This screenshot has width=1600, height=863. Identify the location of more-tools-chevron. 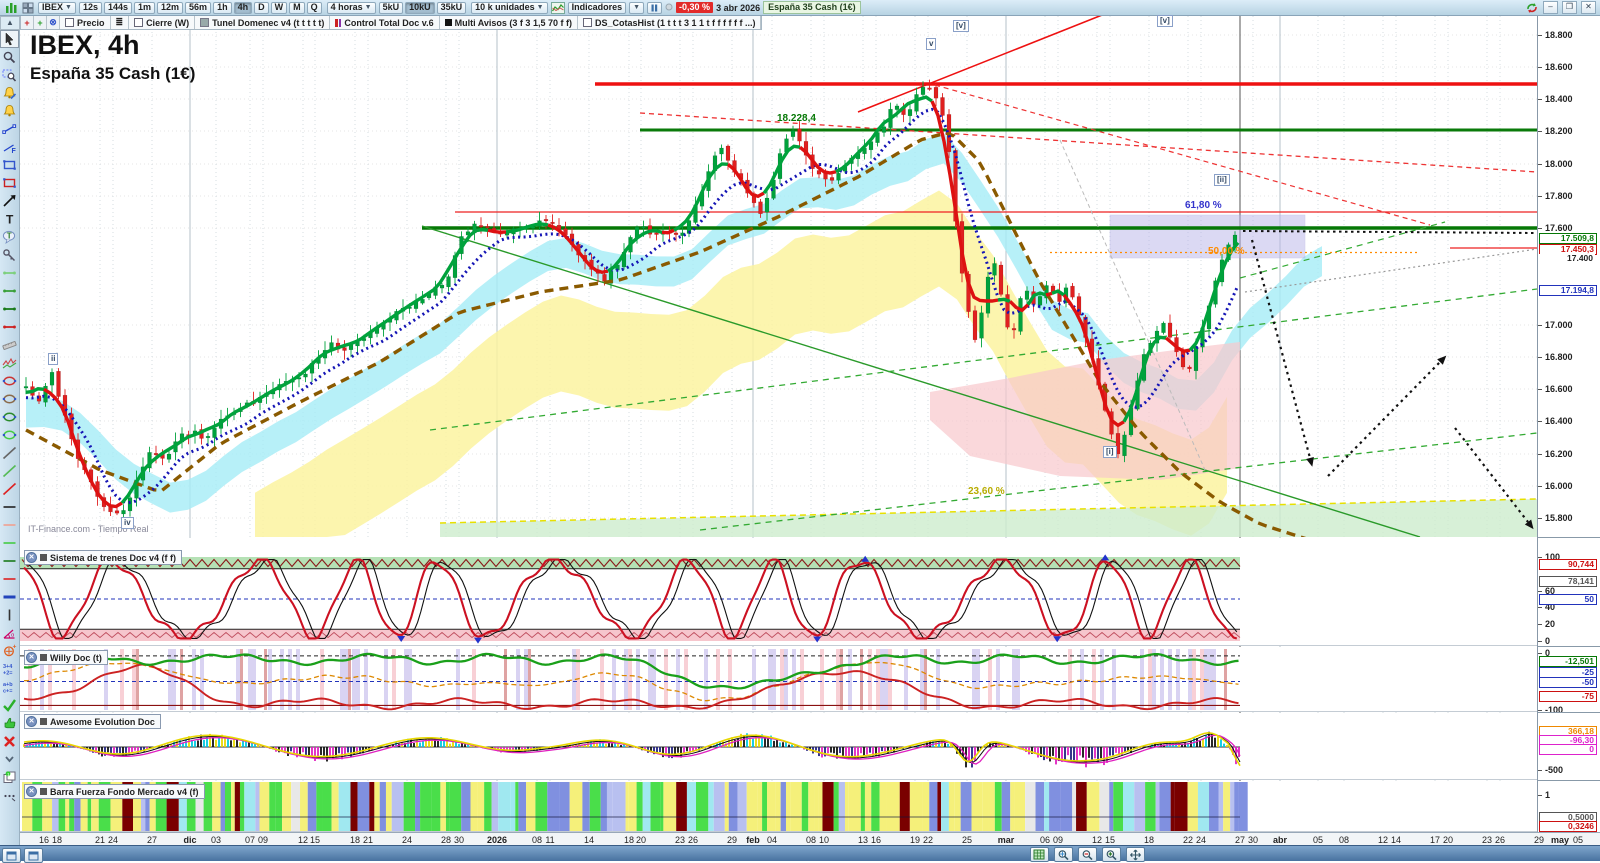
(9, 759).